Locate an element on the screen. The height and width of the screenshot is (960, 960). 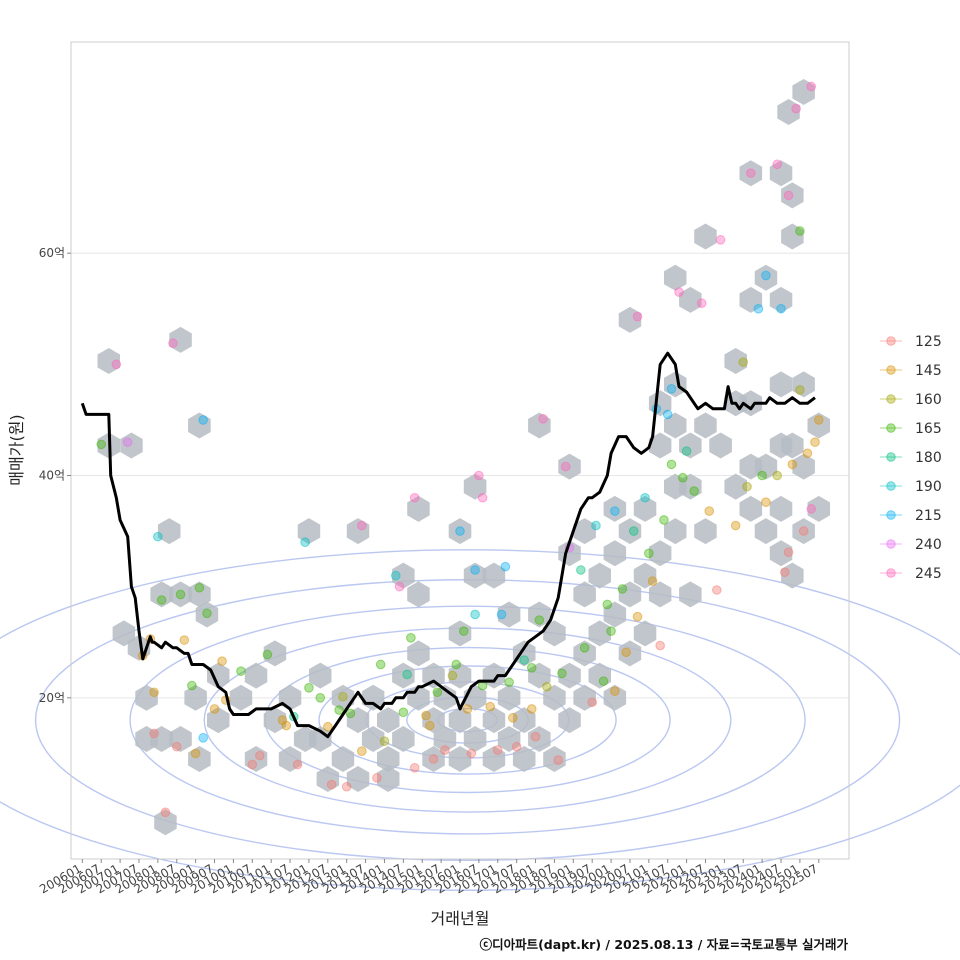
legend-label: 125 is located at coordinates (928, 342).